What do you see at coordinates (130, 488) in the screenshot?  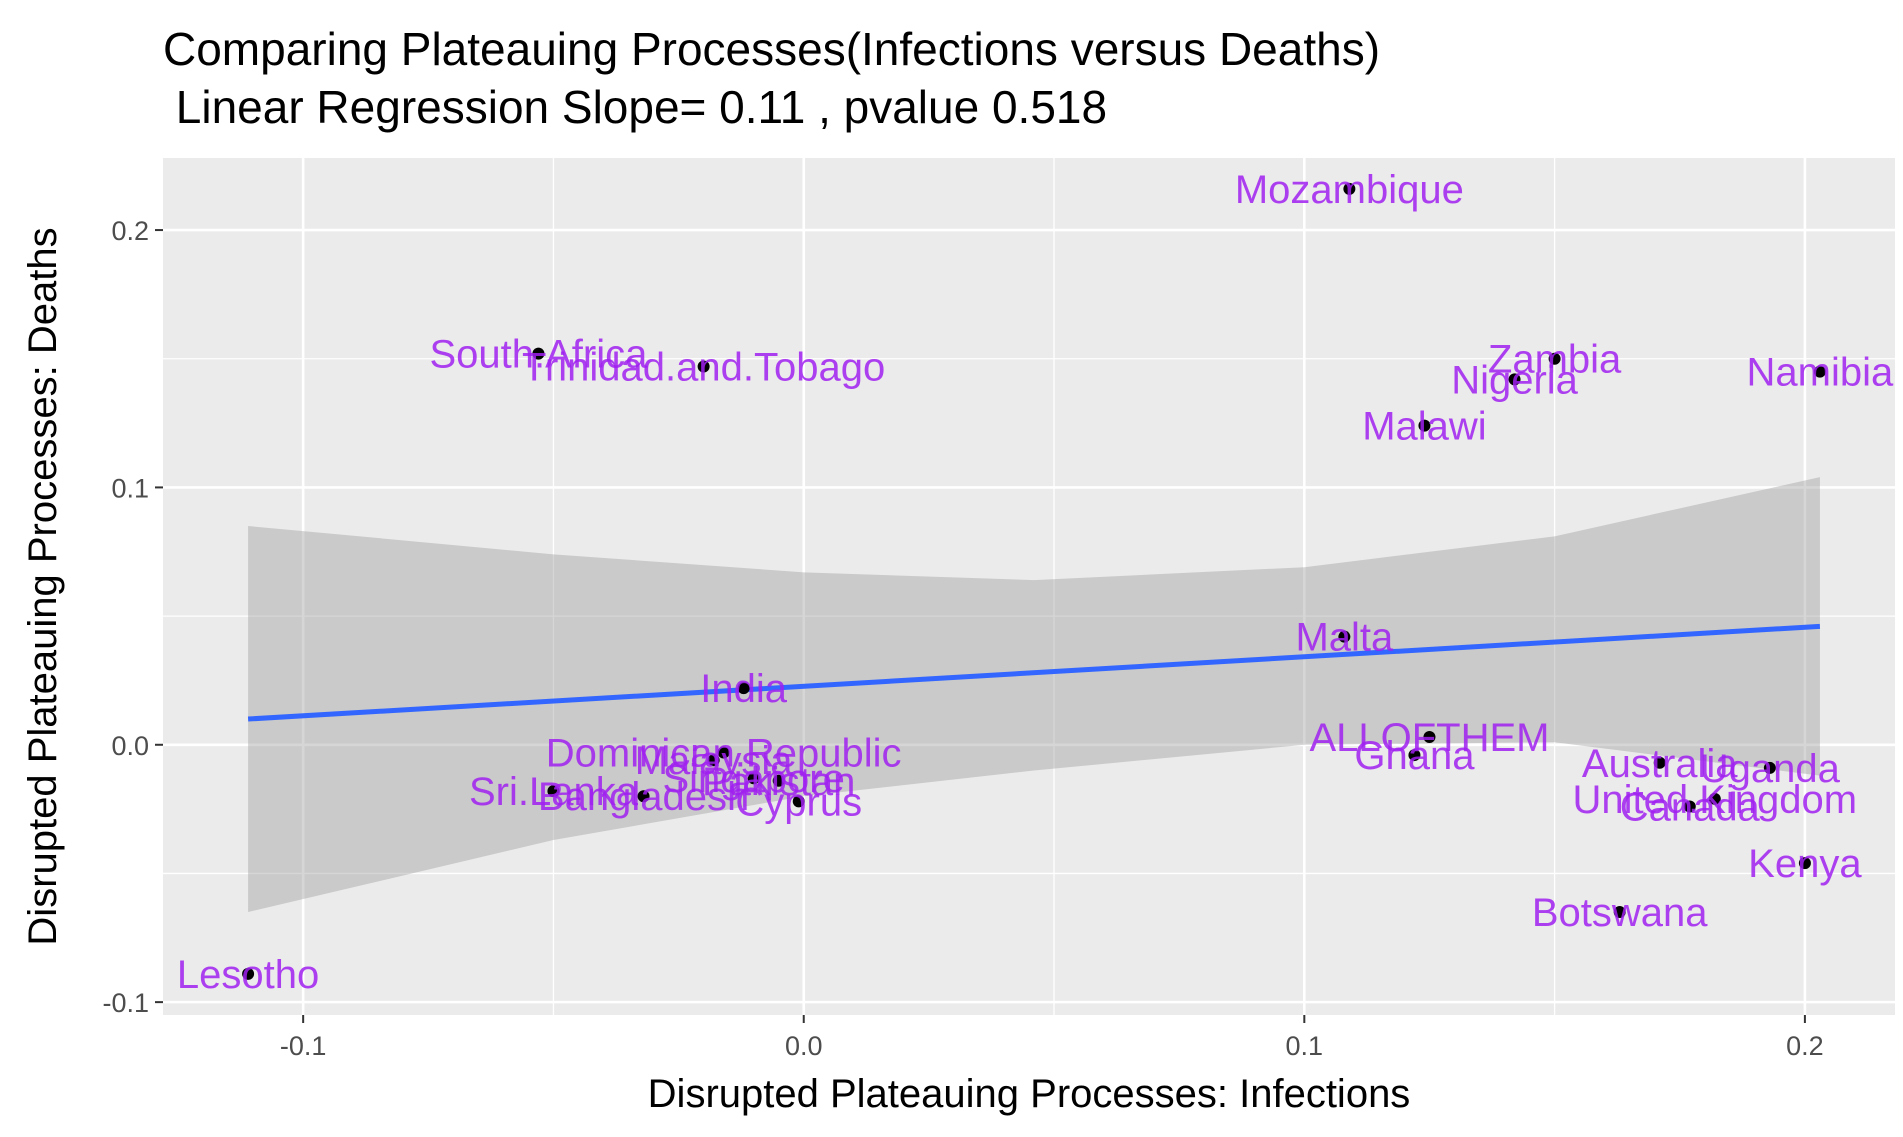 I see `y-tick-label: 0.1` at bounding box center [130, 488].